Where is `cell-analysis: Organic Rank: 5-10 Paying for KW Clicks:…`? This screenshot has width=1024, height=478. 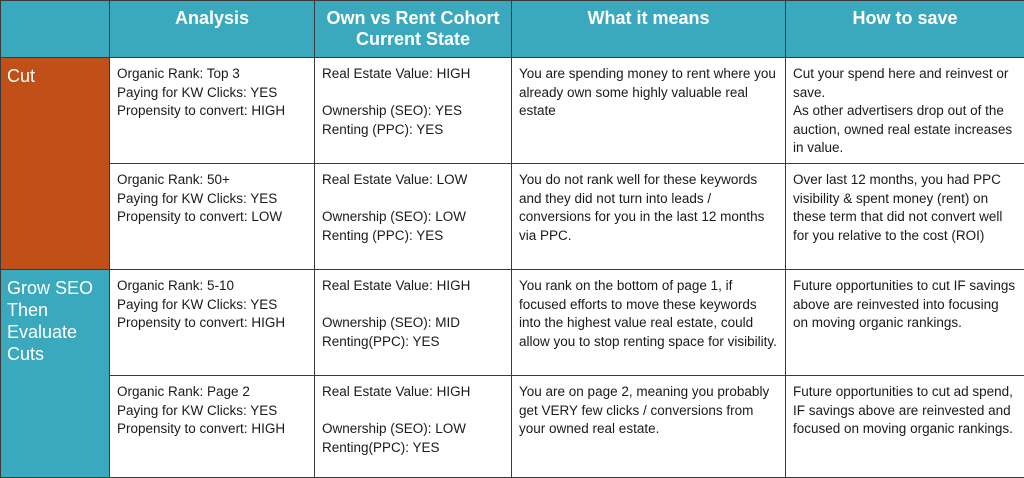 cell-analysis: Organic Rank: 5-10 Paying for KW Clicks:… is located at coordinates (212, 323).